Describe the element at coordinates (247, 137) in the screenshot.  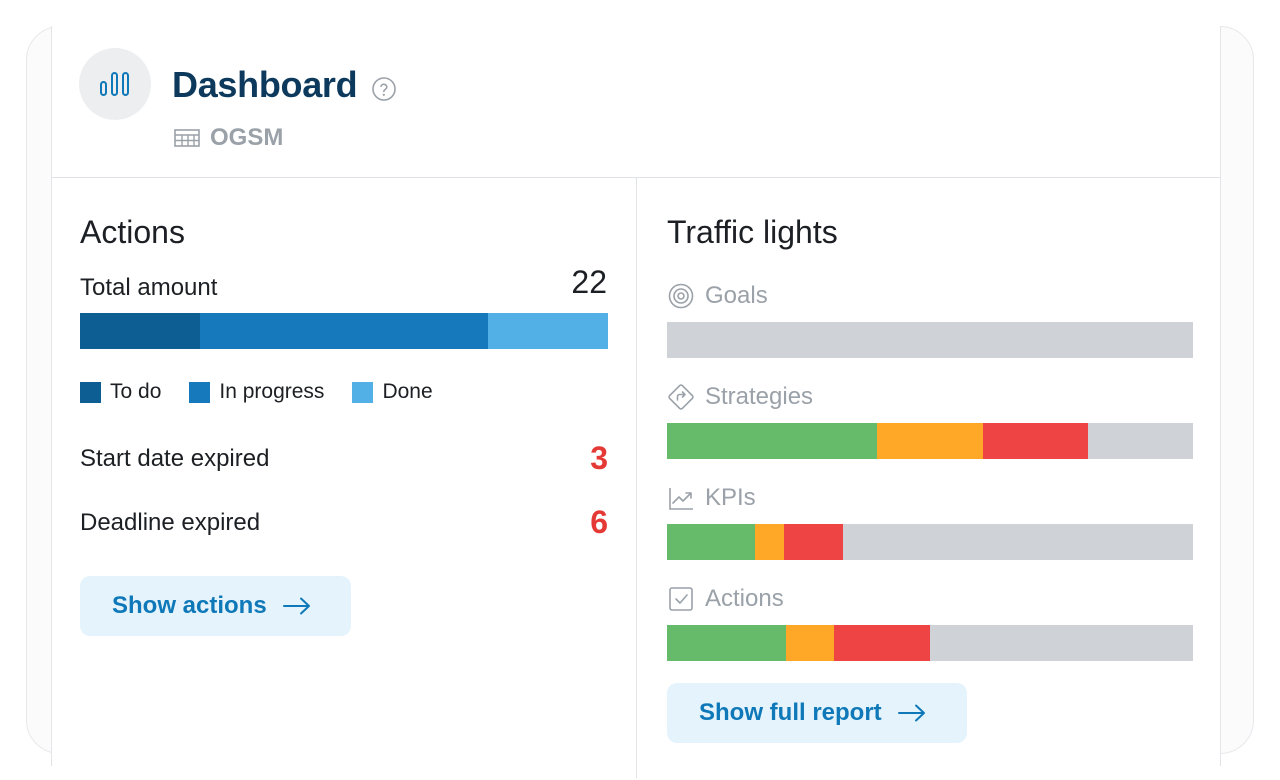
I see `board-type-label: OGSM` at that location.